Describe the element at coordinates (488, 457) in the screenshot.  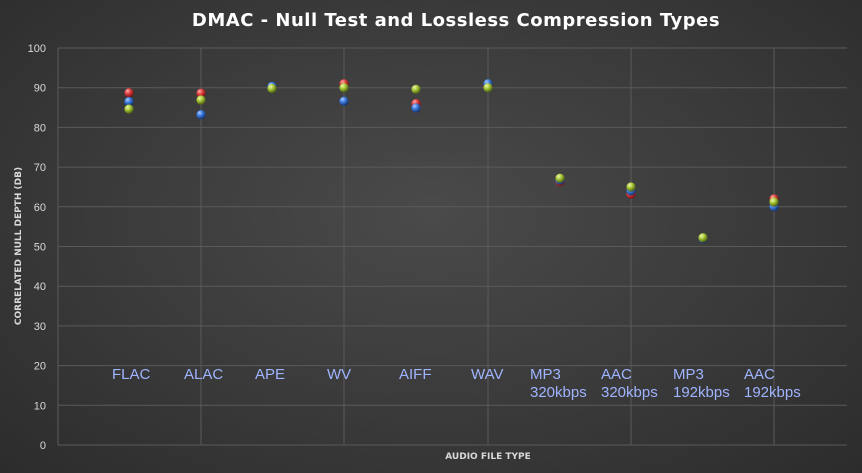
I see `x-axis-title: AUDIO FILE TYPE` at that location.